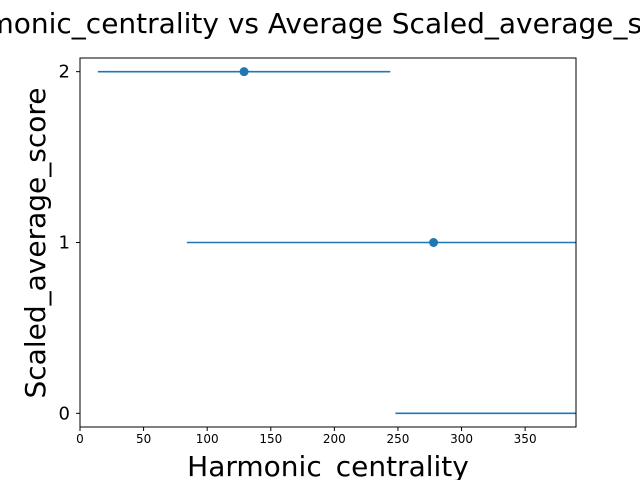  I want to click on x-axis: 0 50 100 150 200 250 300 350, so click(306, 436).